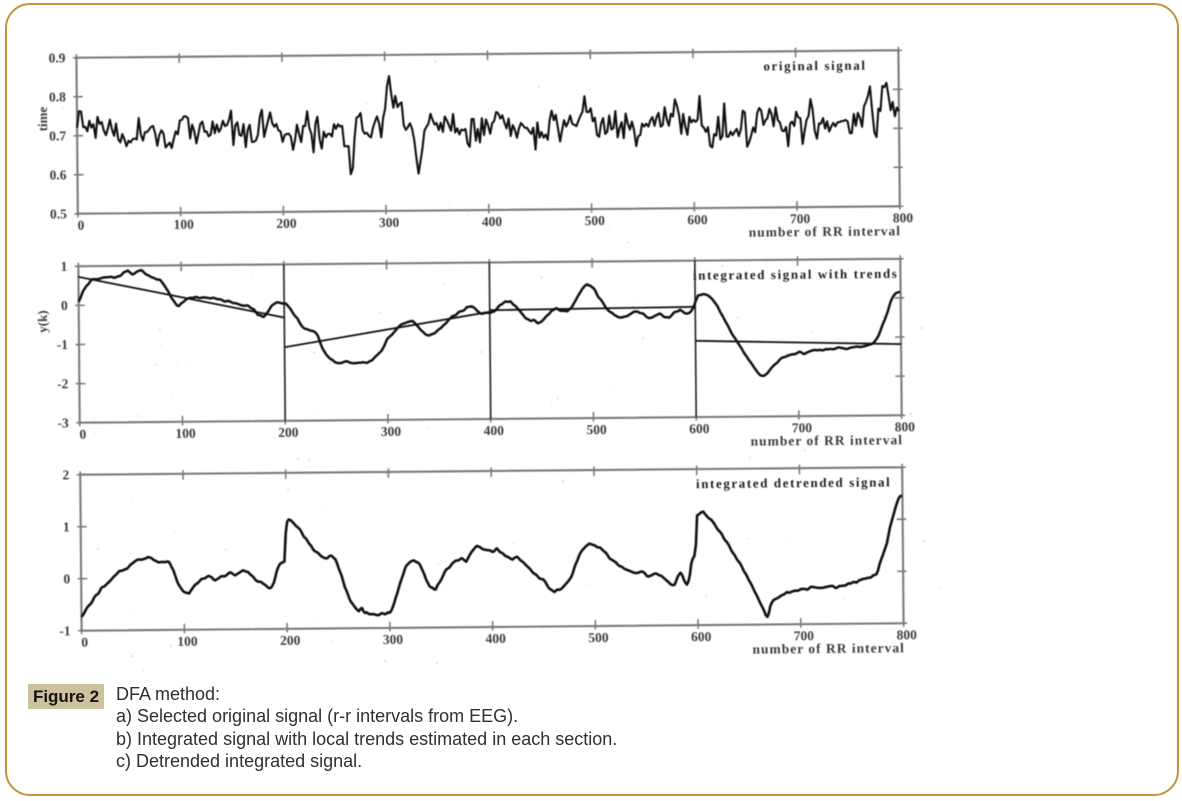 This screenshot has width=1182, height=801. I want to click on svg-text: integrated detrended signal, so click(793, 482).